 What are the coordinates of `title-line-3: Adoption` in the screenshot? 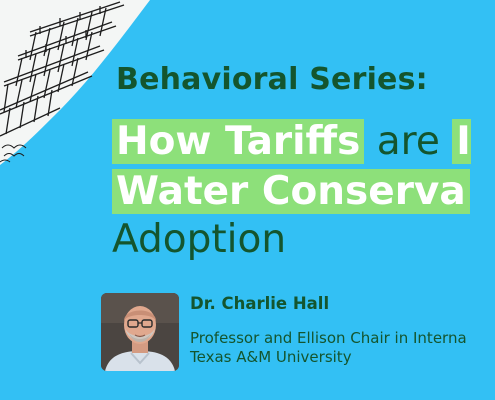 It's located at (199, 240).